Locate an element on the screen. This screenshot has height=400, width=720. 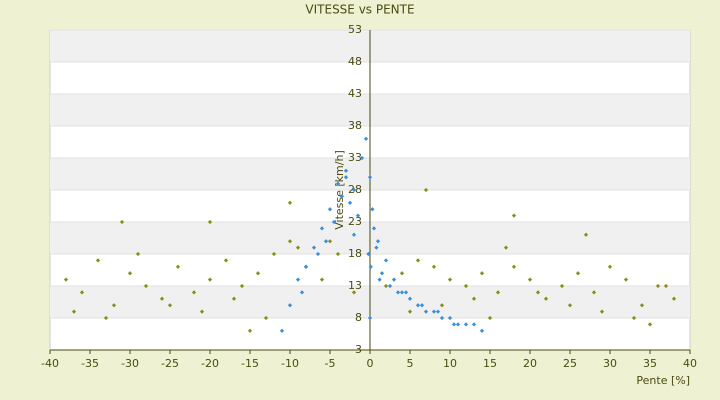
x-tick-label: -35 is located at coordinates (90, 363).